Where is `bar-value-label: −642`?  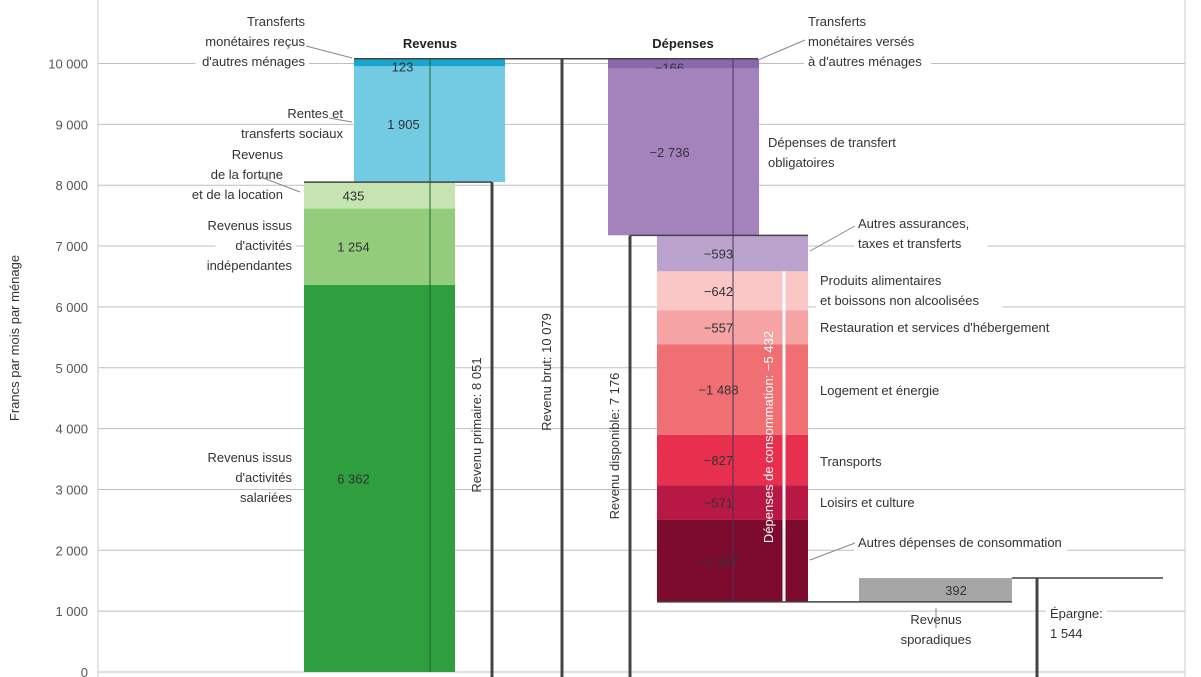
bar-value-label: −642 is located at coordinates (718, 291).